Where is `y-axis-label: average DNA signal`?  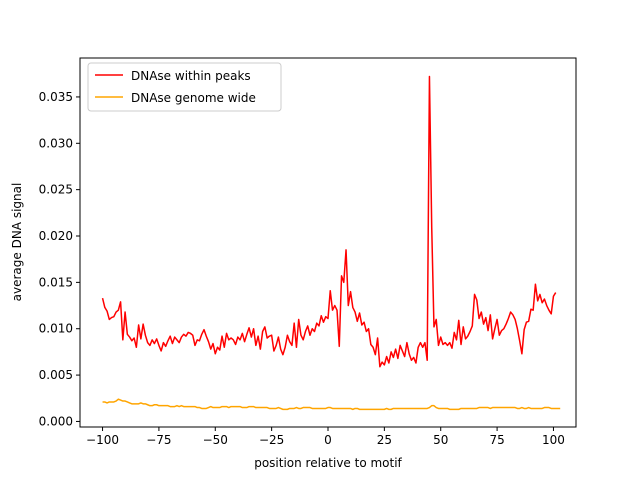
y-axis-label: average DNA signal is located at coordinates (17, 242).